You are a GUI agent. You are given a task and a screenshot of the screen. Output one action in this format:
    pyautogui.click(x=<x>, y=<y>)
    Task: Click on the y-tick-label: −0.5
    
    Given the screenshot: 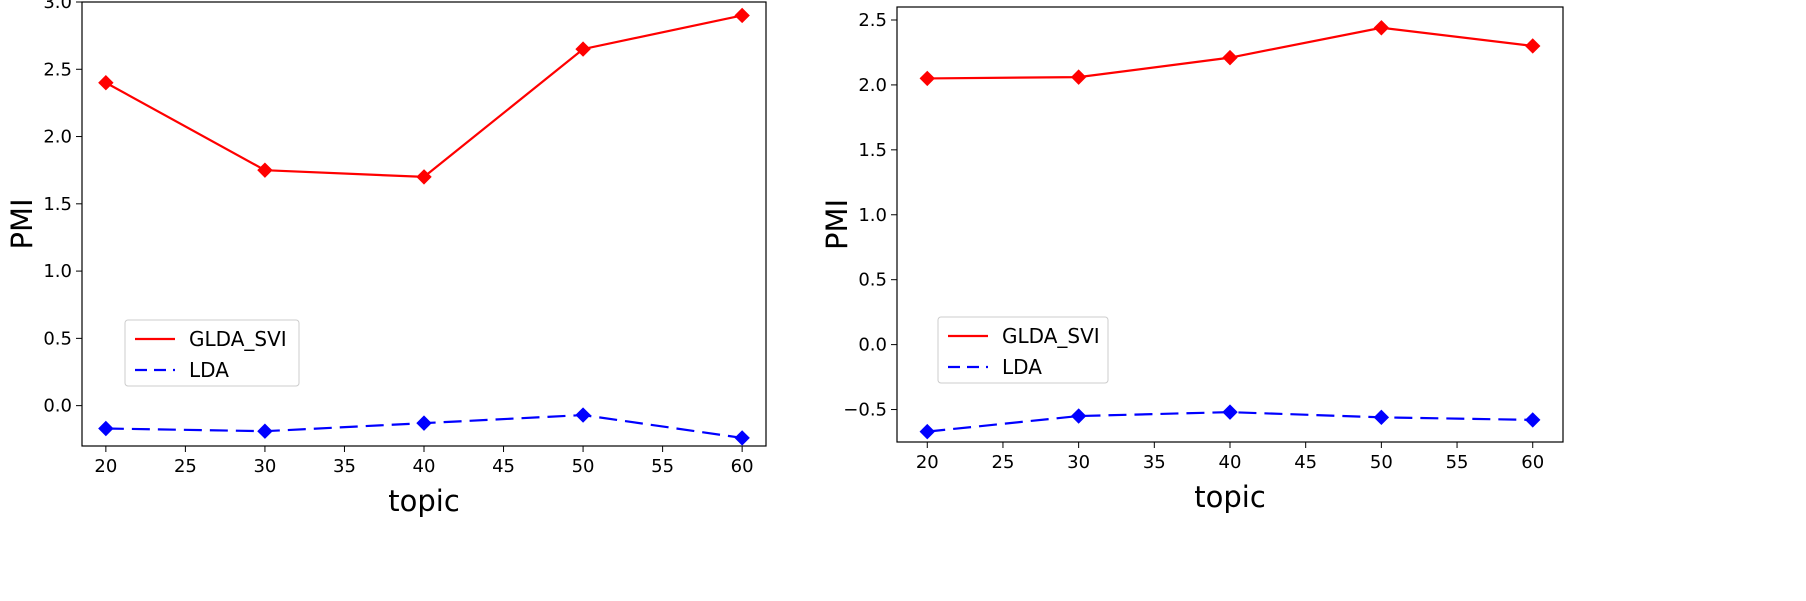 What is the action you would take?
    pyautogui.click(x=865, y=410)
    